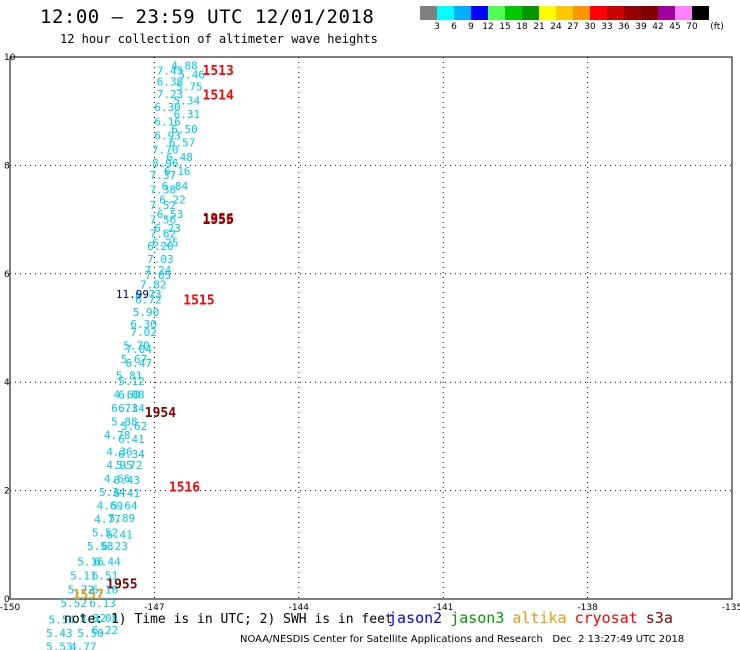 This screenshot has width=740, height=650. I want to click on data-point-label: 7.56, so click(163, 219).